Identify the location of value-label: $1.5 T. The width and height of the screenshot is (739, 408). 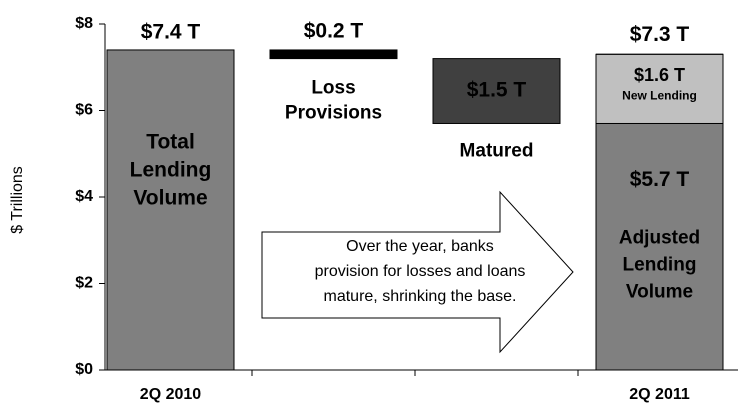
(497, 90).